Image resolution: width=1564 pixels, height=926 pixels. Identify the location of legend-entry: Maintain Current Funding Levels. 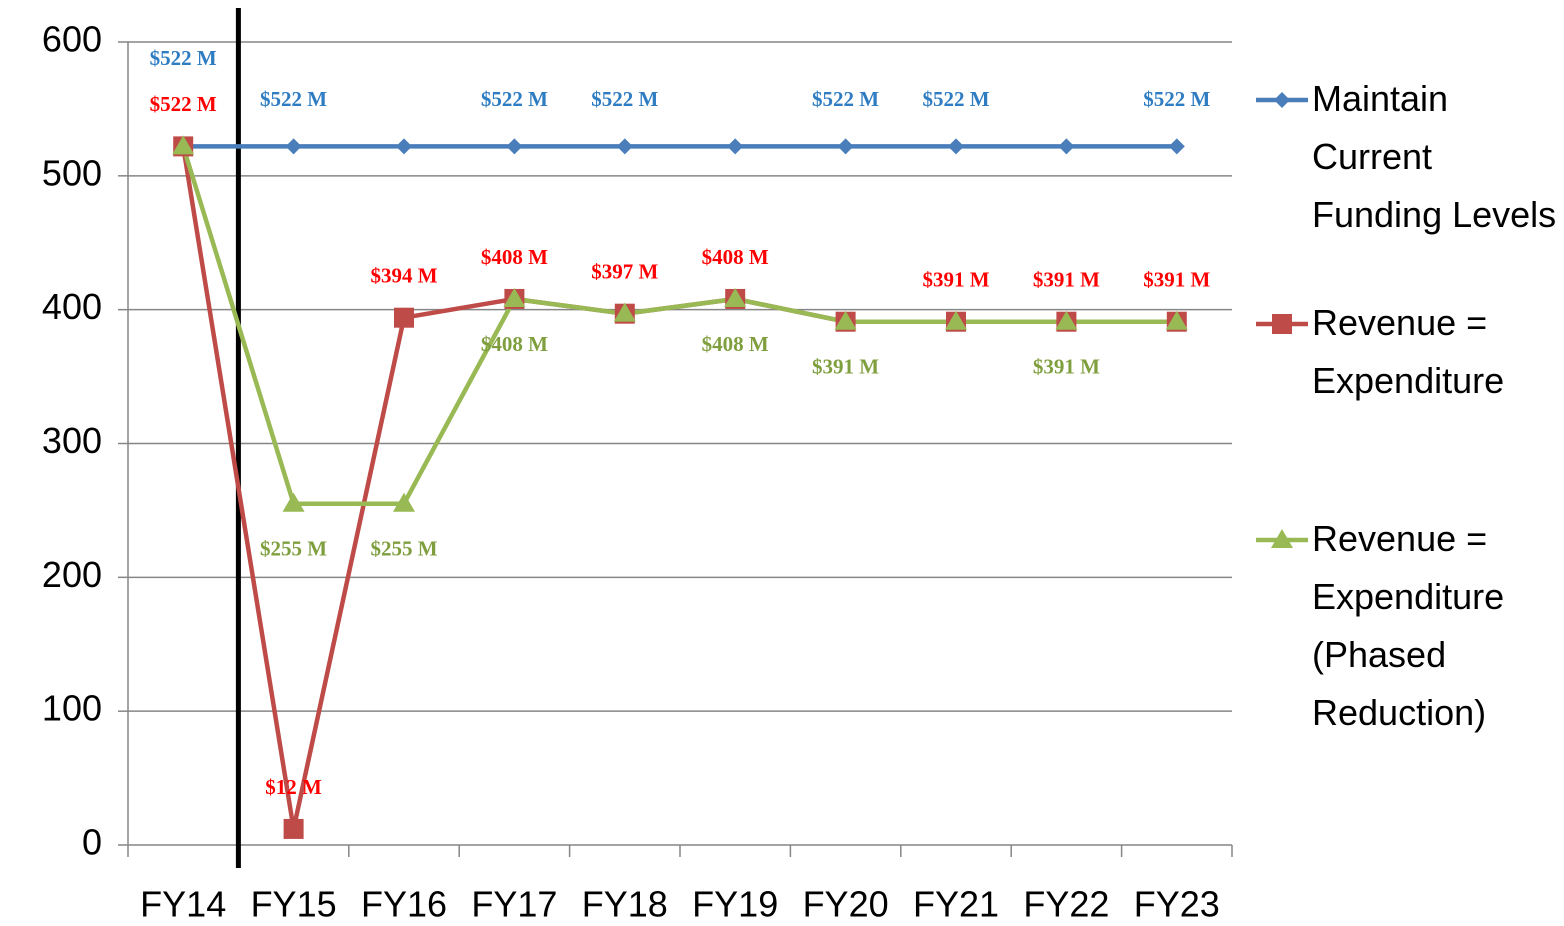
(1409, 157).